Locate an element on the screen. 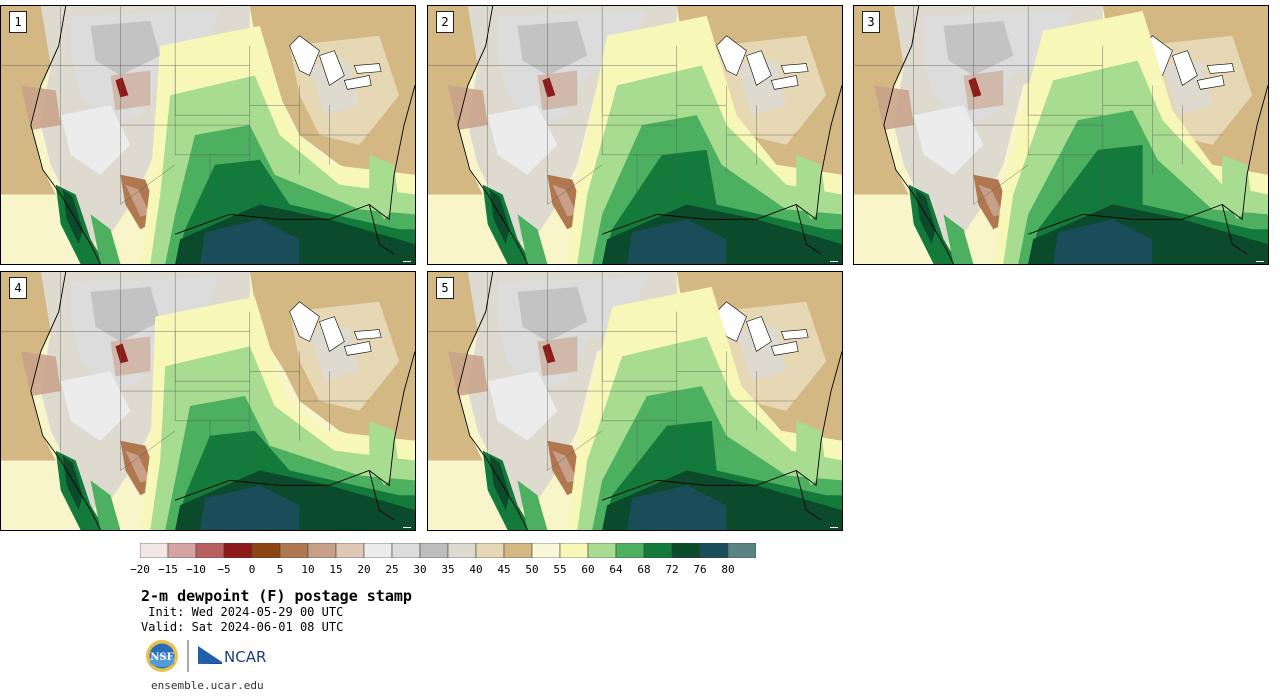 The height and width of the screenshot is (696, 1280). colorbar-tick-label: 68 is located at coordinates (644, 569).